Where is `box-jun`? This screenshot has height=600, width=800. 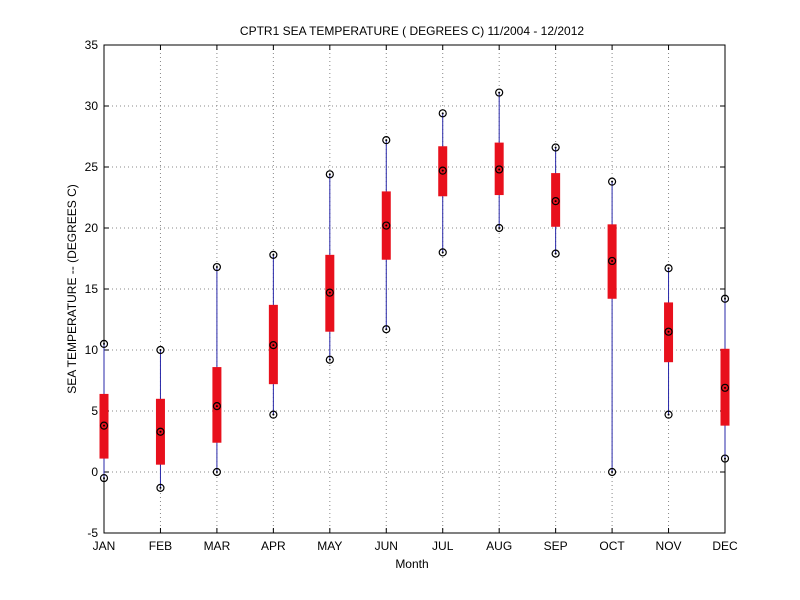
box-jun is located at coordinates (386, 235).